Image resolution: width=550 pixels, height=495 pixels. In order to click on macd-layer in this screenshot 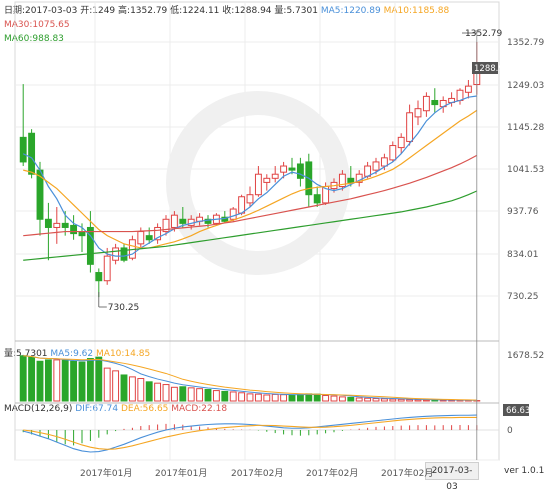, I will do `click(257, 433)`.